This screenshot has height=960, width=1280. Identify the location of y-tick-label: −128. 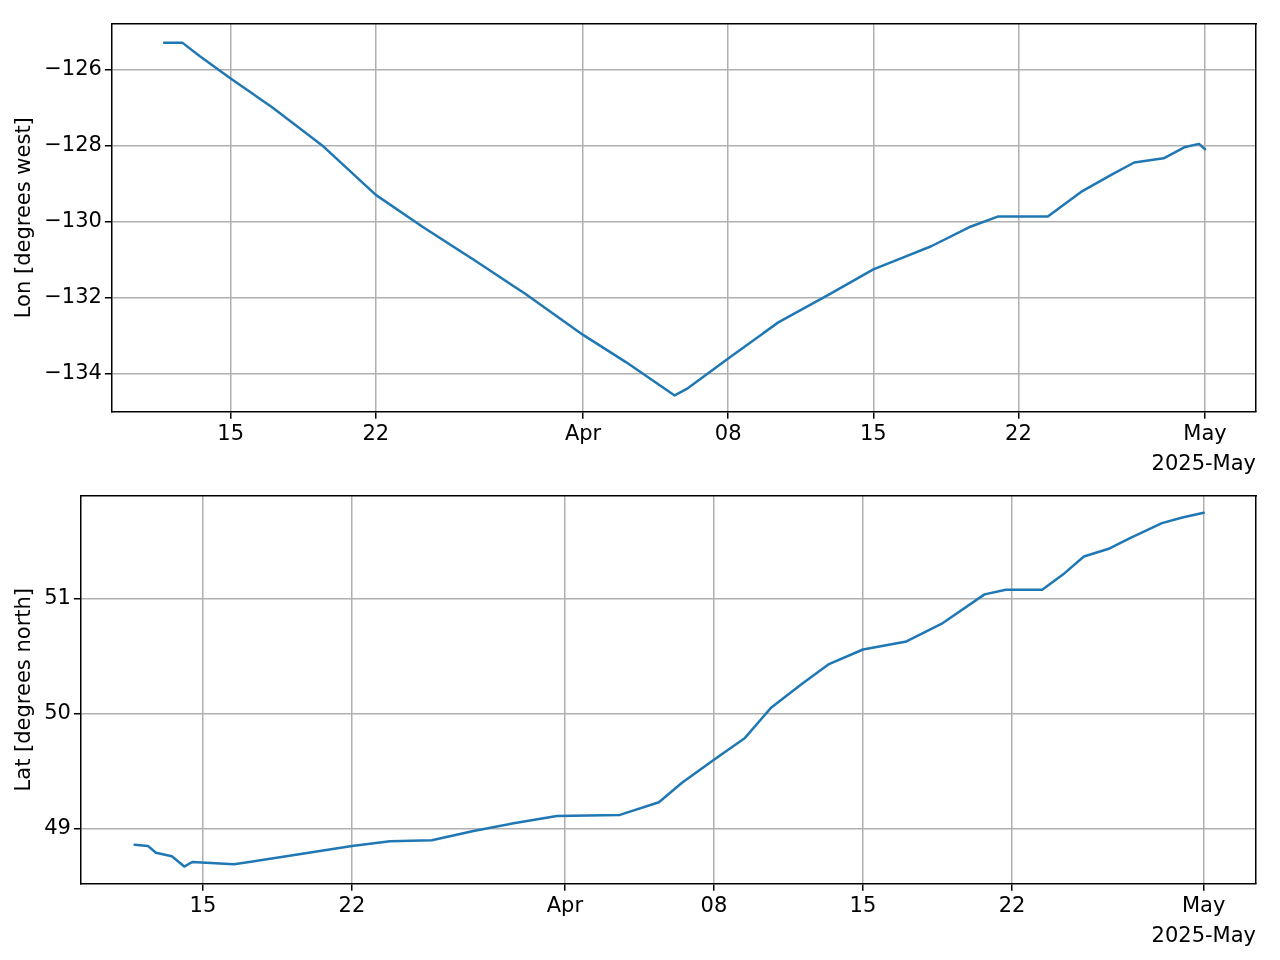
(73, 143).